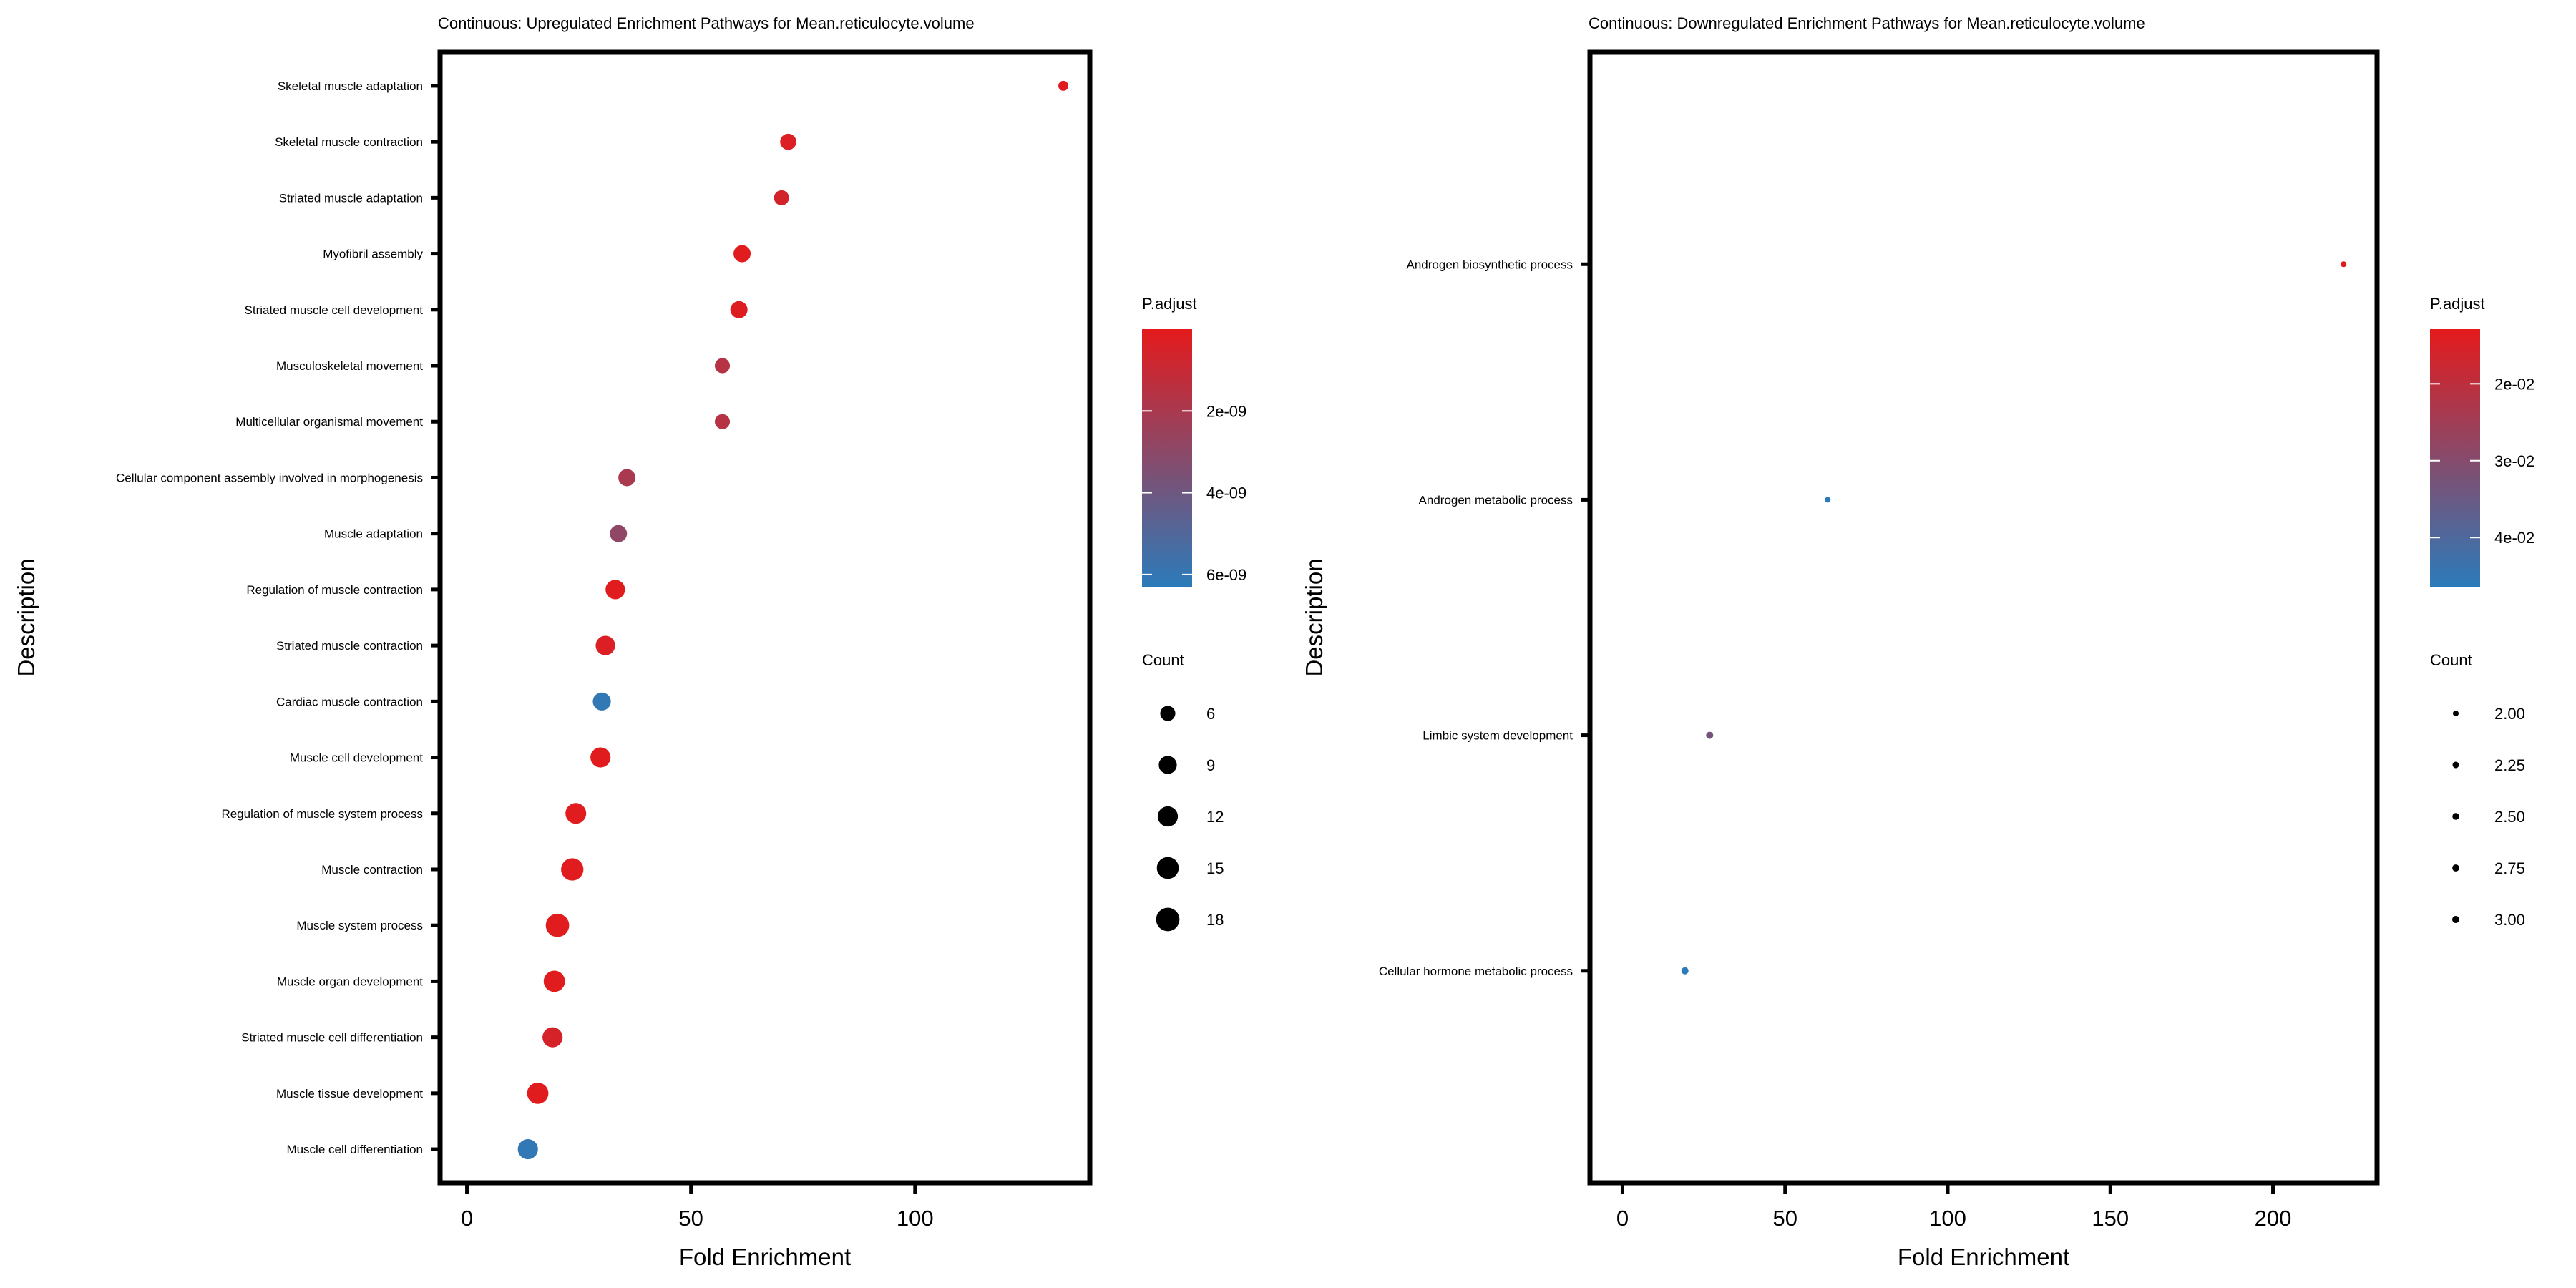 This screenshot has width=2576, height=1288. Describe the element at coordinates (349, 366) in the screenshot. I see `y-tick-label: Musculoskeletal movement` at that location.